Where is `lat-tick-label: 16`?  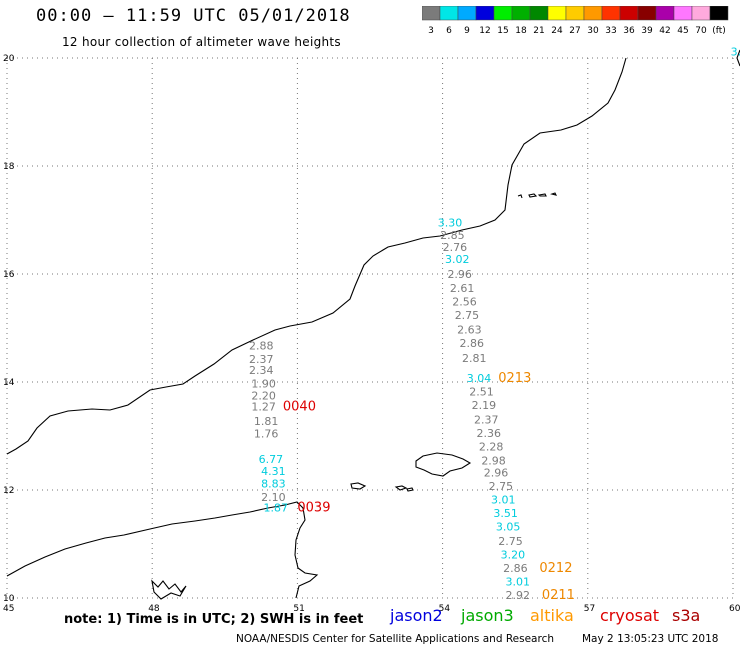 lat-tick-label: 16 is located at coordinates (9, 275).